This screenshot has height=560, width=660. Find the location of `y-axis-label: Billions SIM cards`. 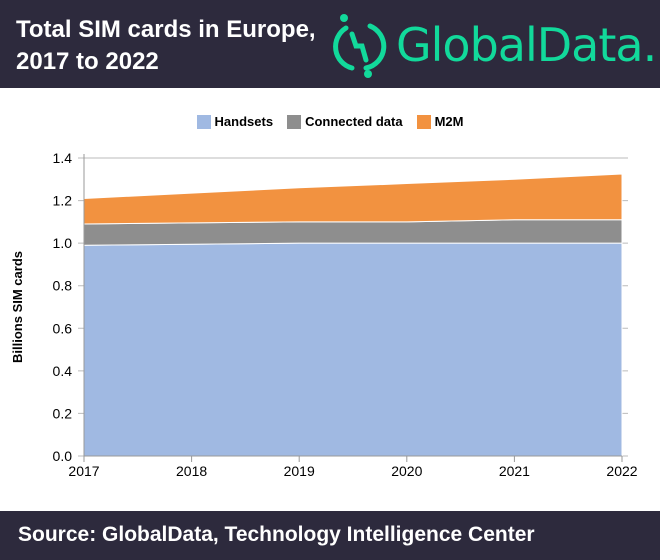

y-axis-label: Billions SIM cards is located at coordinates (17, 307).